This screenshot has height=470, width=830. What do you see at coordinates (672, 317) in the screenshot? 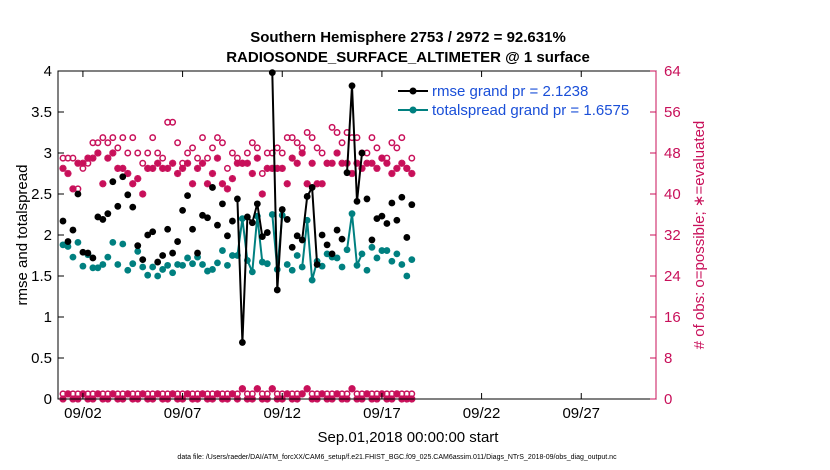
I see `y-right-tick-label: 16` at bounding box center [672, 317].